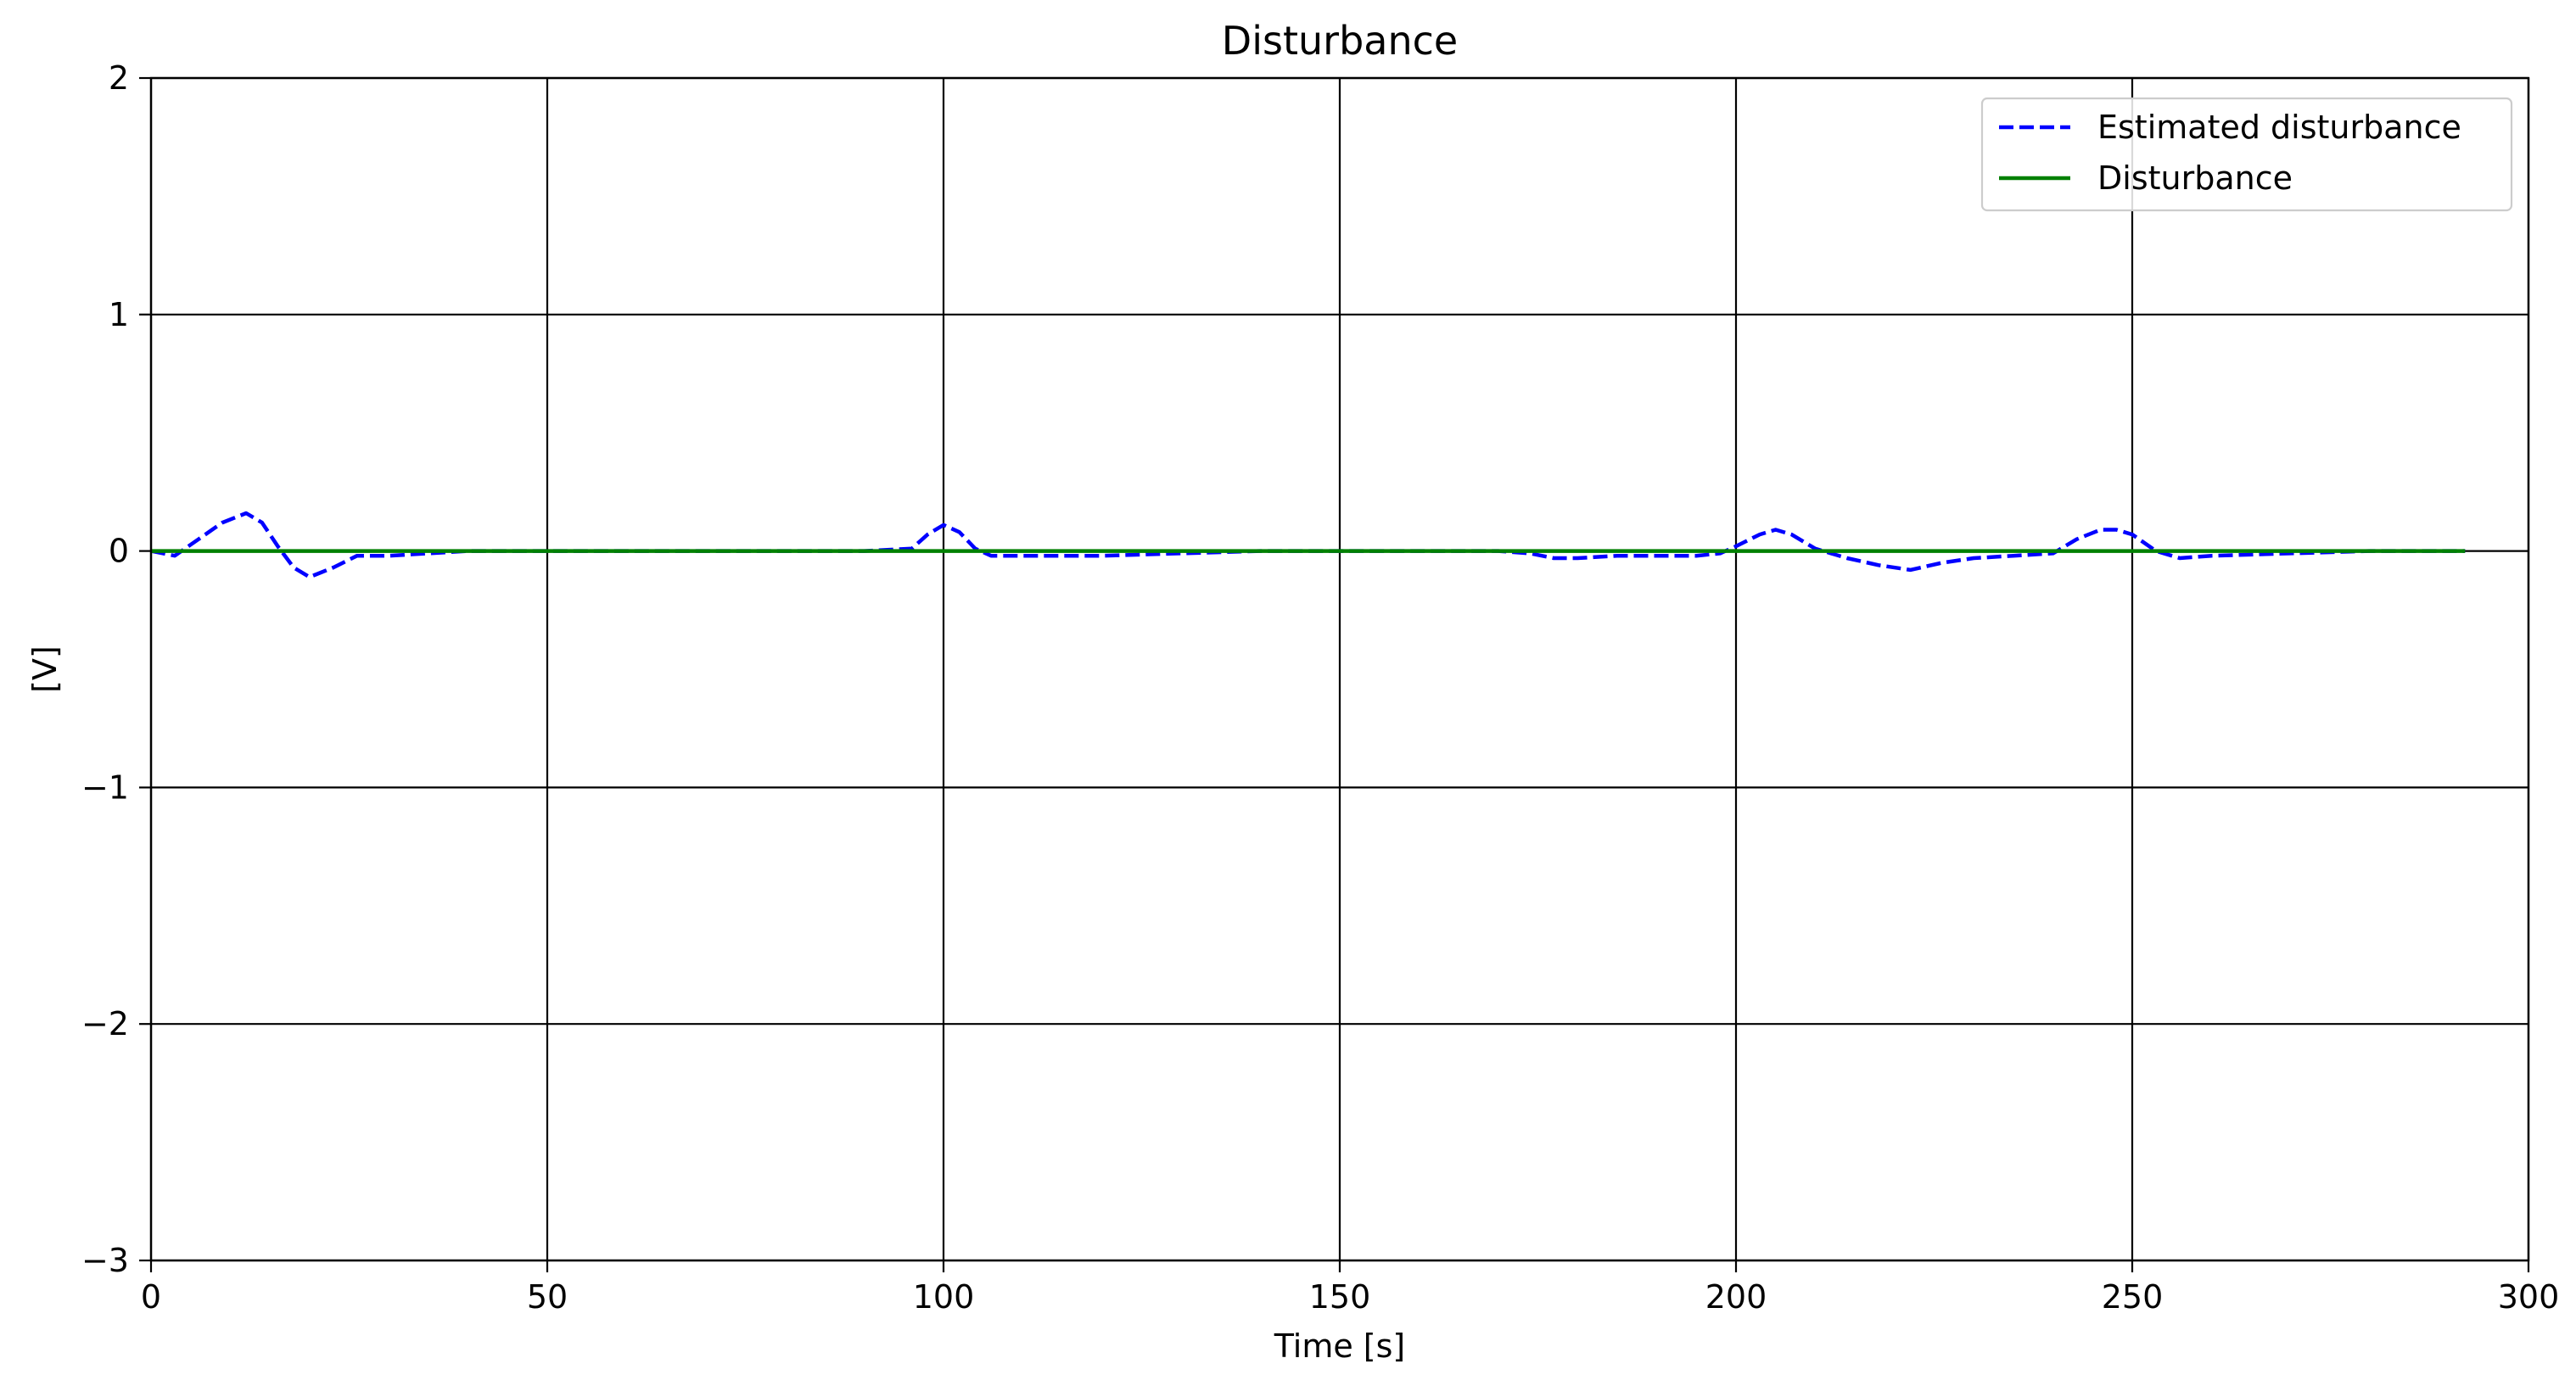 This screenshot has height=1386, width=2576. Describe the element at coordinates (1340, 1346) in the screenshot. I see `x-axis-label: Time [s]` at that location.